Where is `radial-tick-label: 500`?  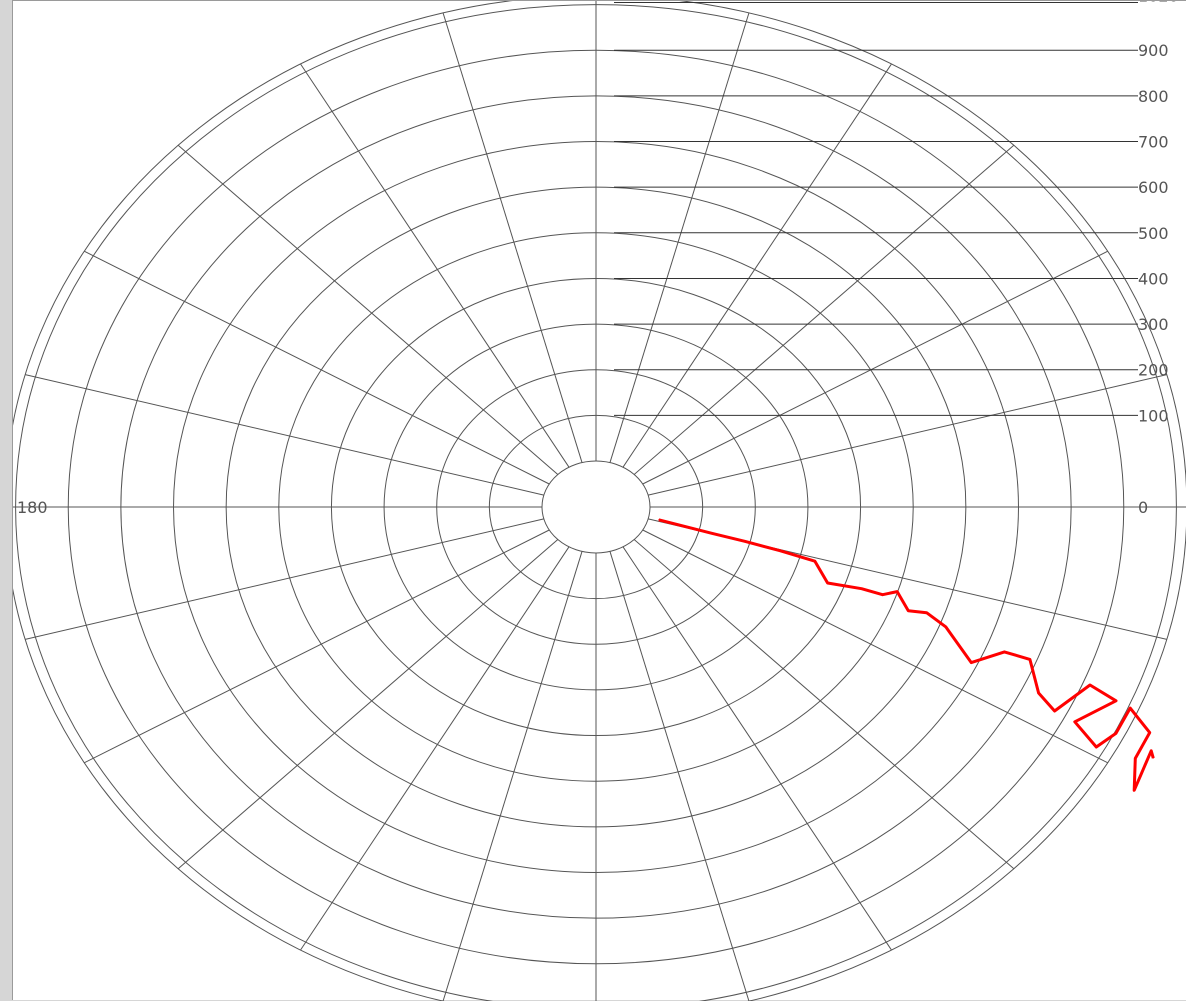
radial-tick-label: 500 is located at coordinates (1153, 233).